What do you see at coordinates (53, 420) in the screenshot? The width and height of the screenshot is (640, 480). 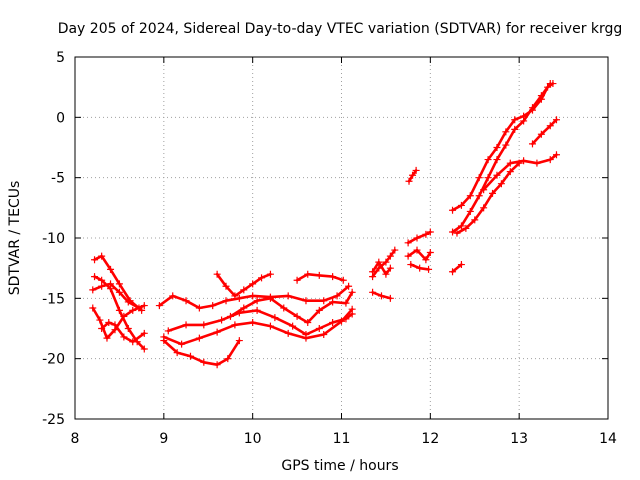 I see `y-tick-label: -25` at bounding box center [53, 420].